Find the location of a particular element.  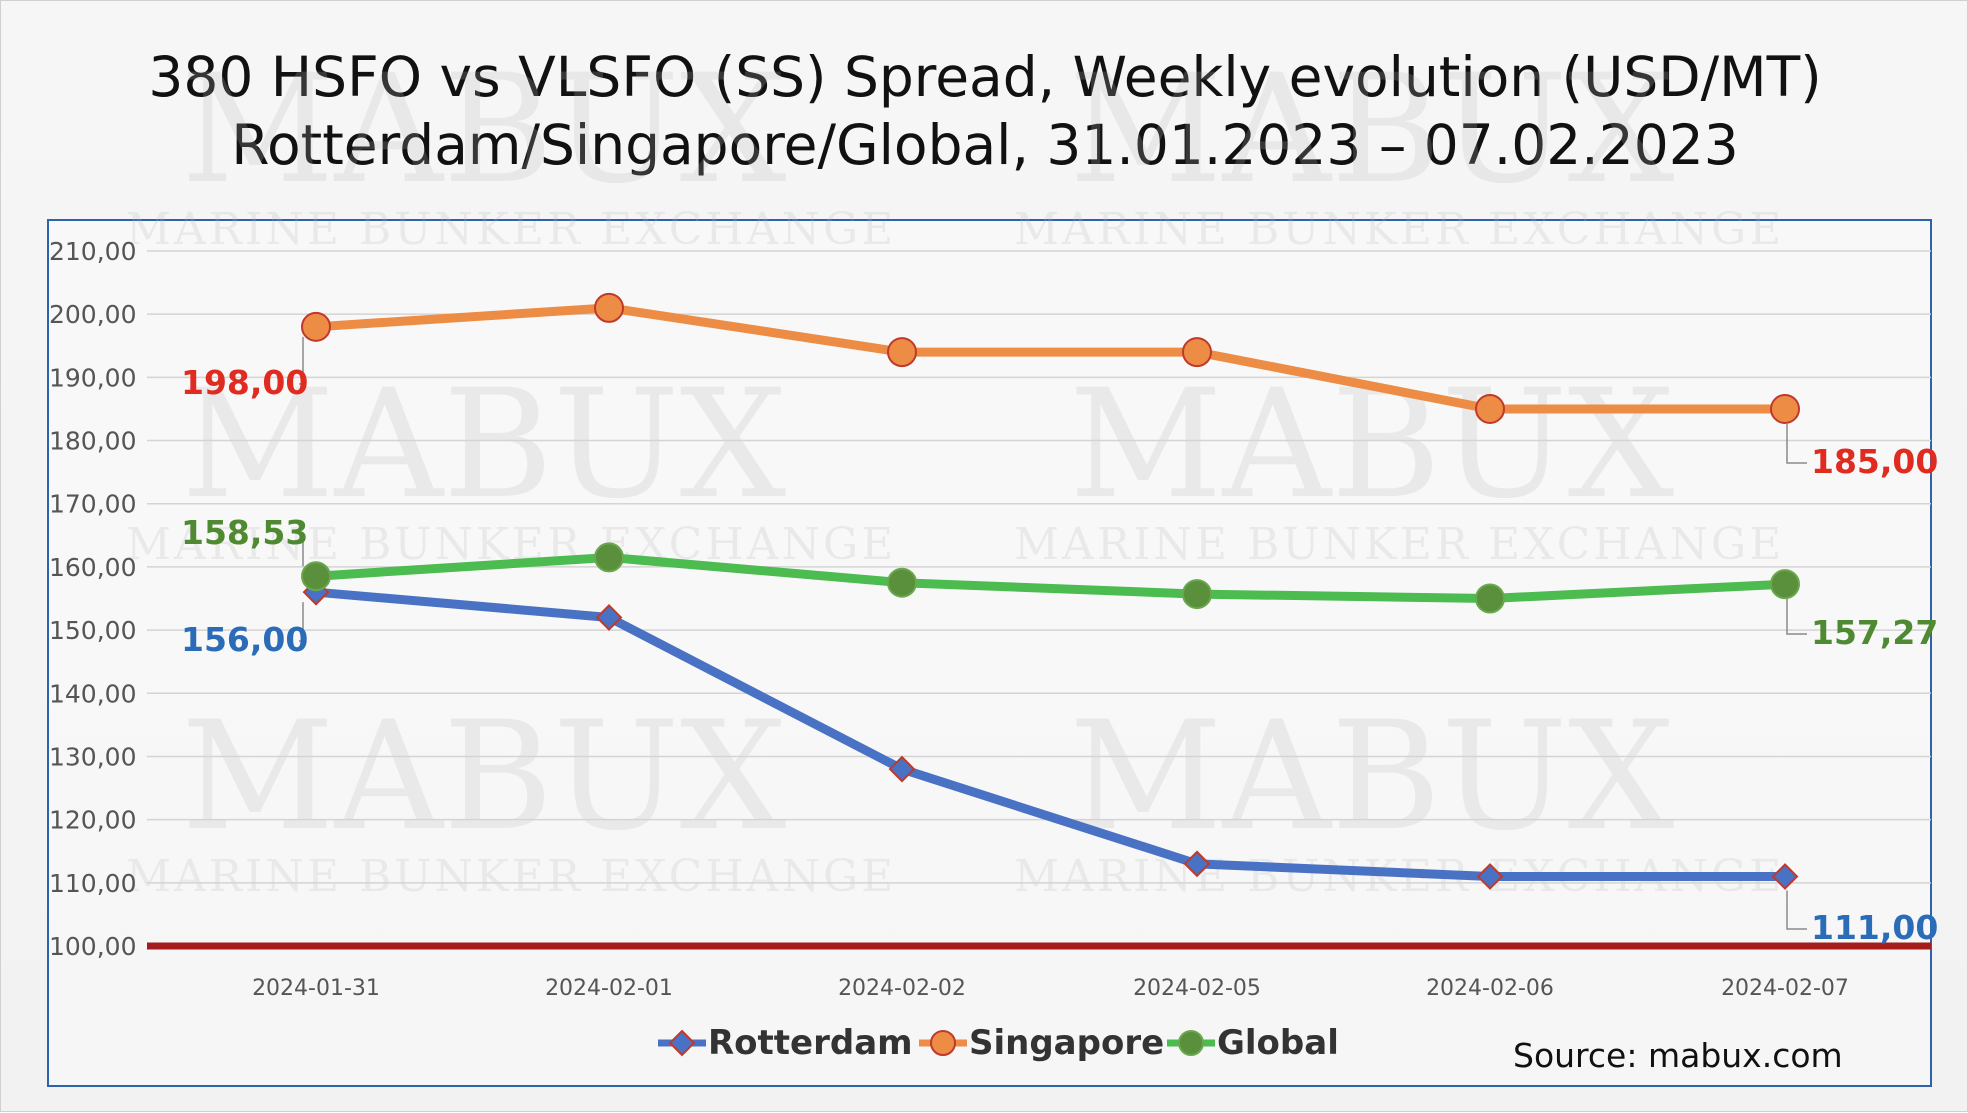

legend-item-singapore: Singapore is located at coordinates (1040, 1043).